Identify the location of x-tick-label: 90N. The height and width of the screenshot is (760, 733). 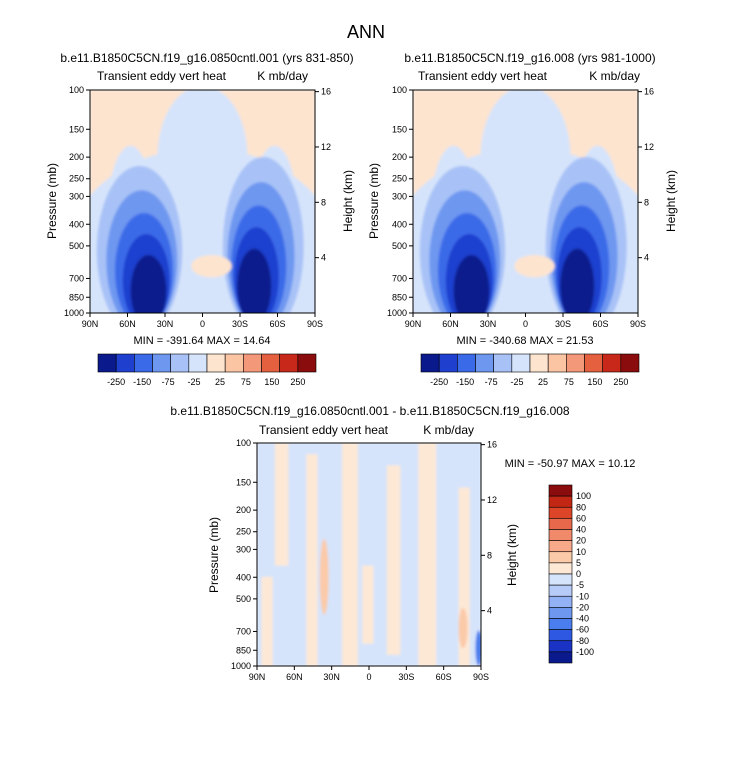
(257, 677).